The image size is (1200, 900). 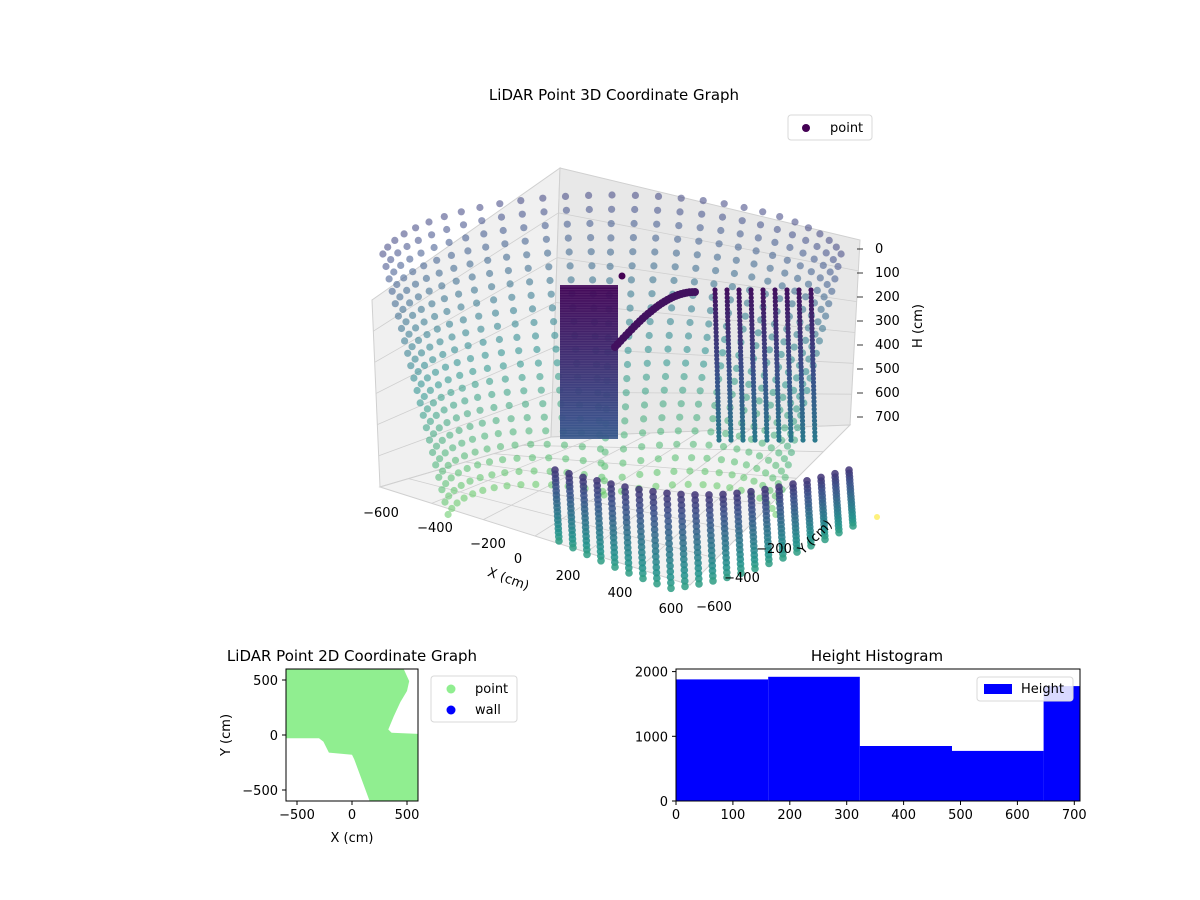 I want to click on x-tick-label: −400, so click(x=435, y=528).